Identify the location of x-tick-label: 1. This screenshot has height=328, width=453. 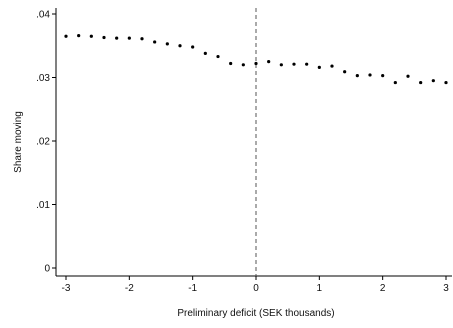
(320, 288).